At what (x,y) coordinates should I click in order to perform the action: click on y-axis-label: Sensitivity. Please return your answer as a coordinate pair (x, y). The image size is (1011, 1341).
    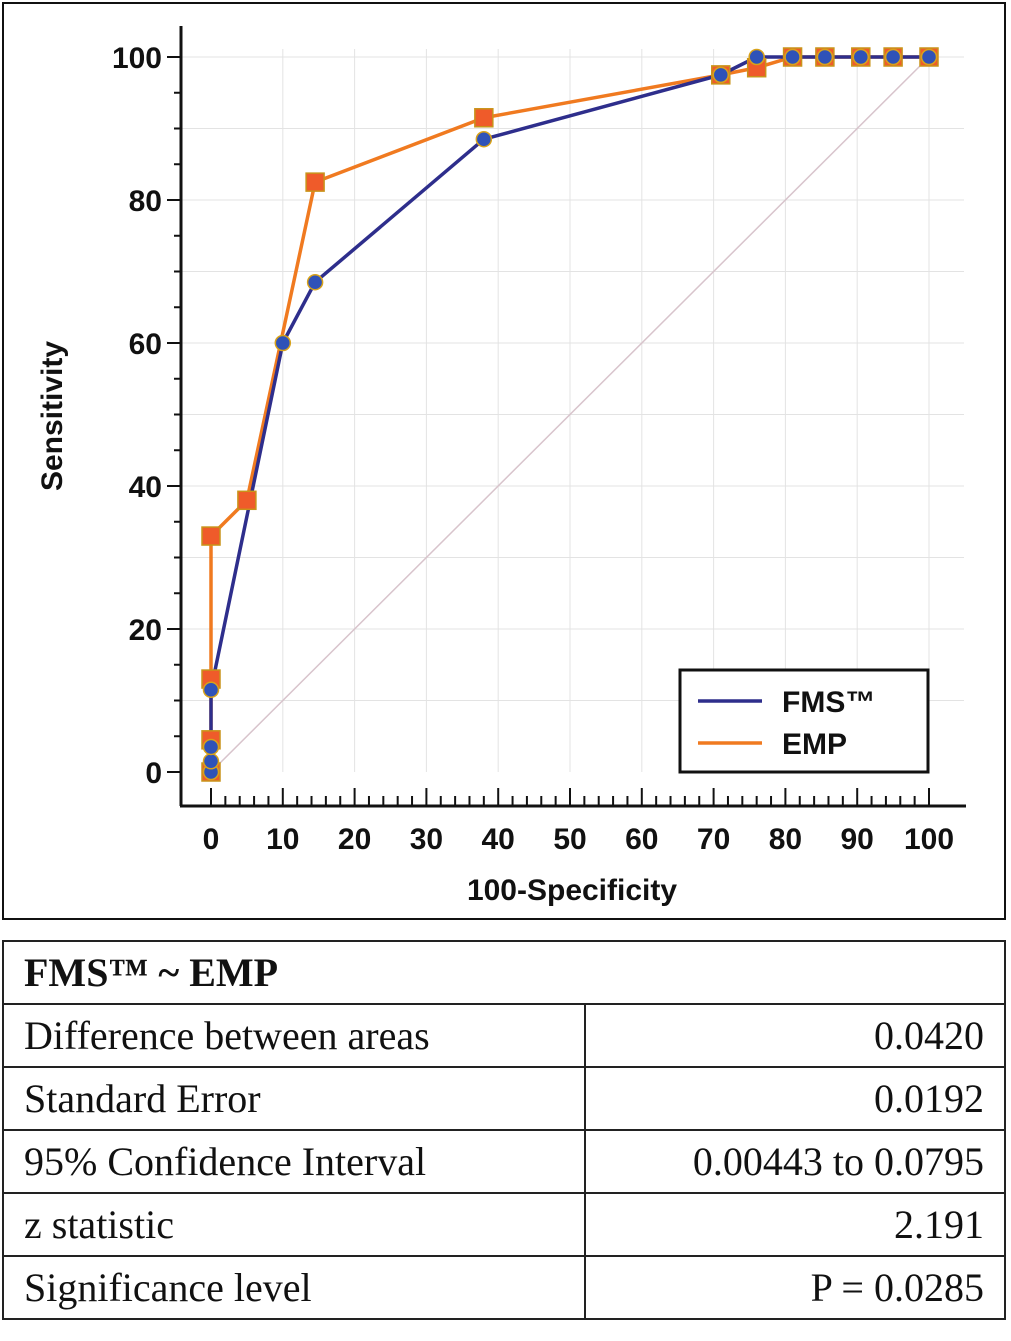
    Looking at the image, I should click on (52, 416).